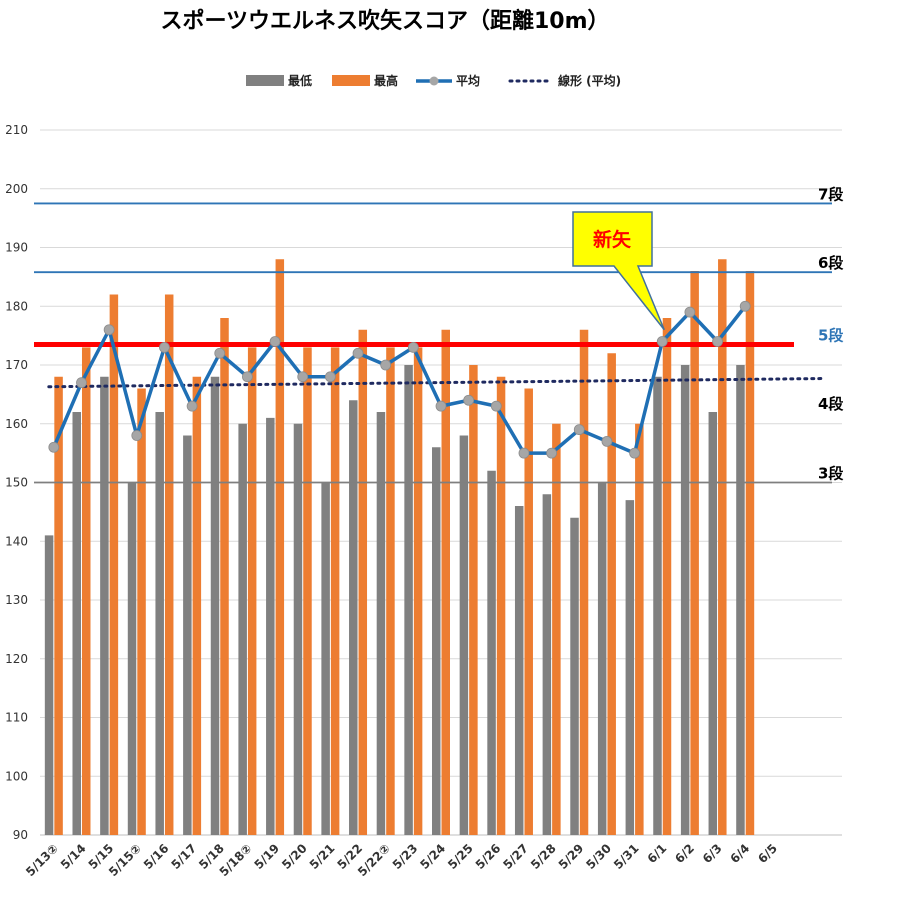  What do you see at coordinates (16, 776) in the screenshot?
I see `y-tick-label: 100` at bounding box center [16, 776].